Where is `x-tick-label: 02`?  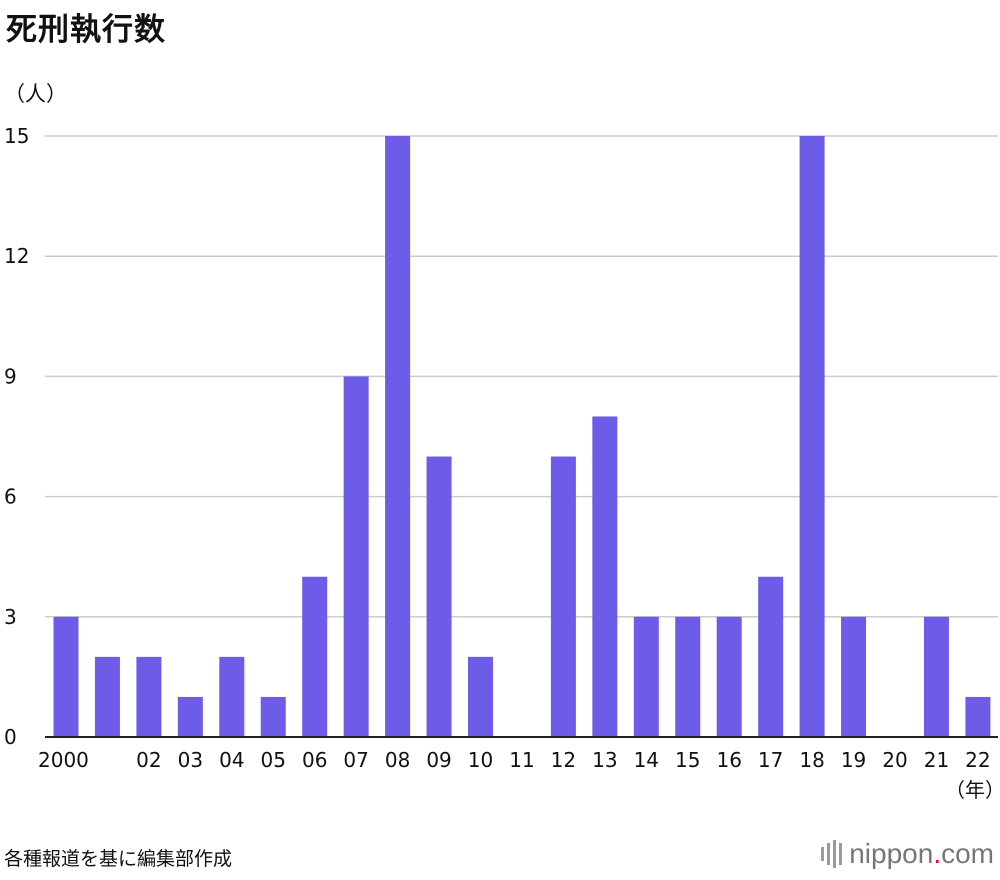 x-tick-label: 02 is located at coordinates (148, 760).